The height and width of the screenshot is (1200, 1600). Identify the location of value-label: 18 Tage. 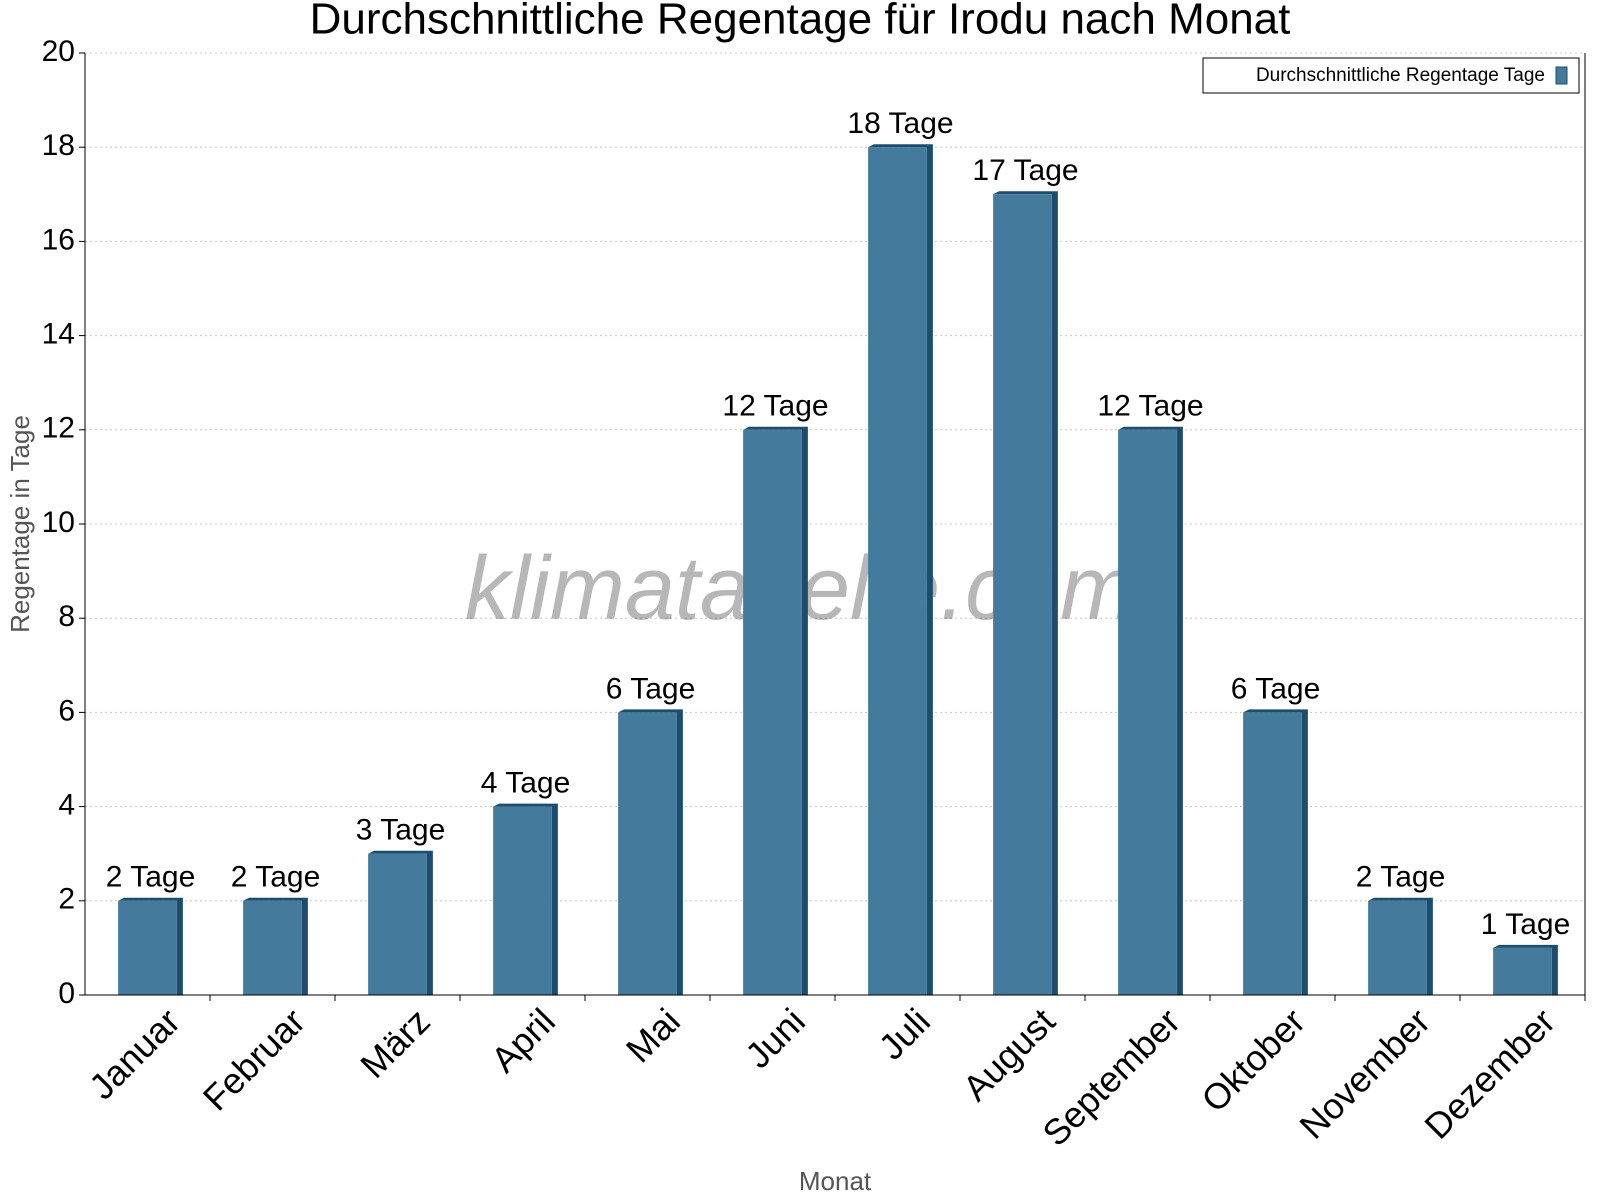
(900, 123).